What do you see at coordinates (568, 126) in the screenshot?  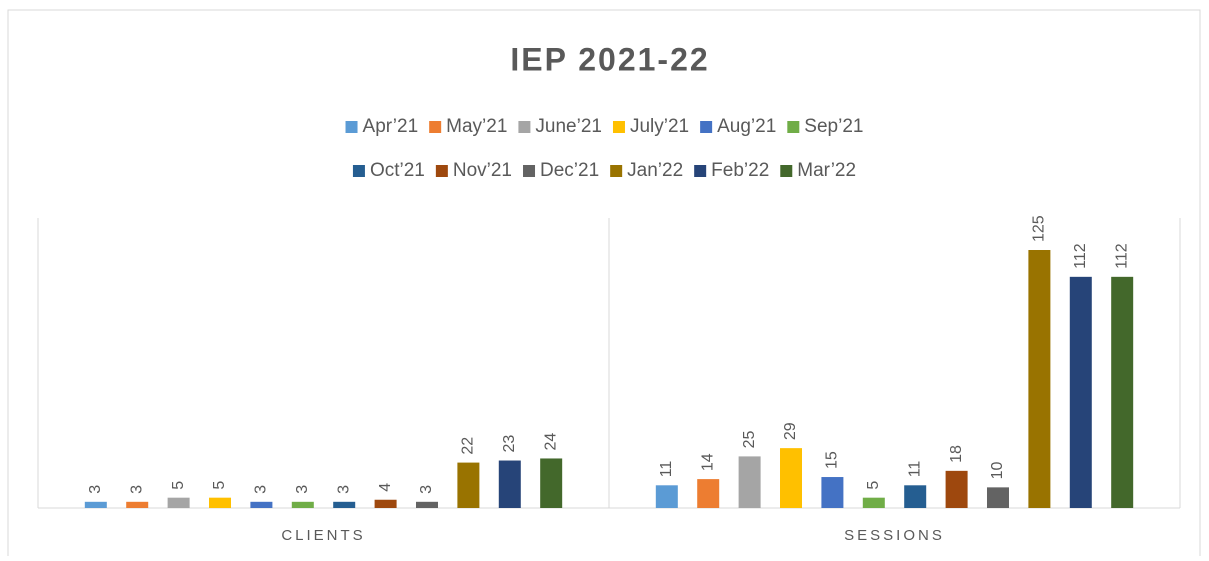 I see `legend-label: June’21` at bounding box center [568, 126].